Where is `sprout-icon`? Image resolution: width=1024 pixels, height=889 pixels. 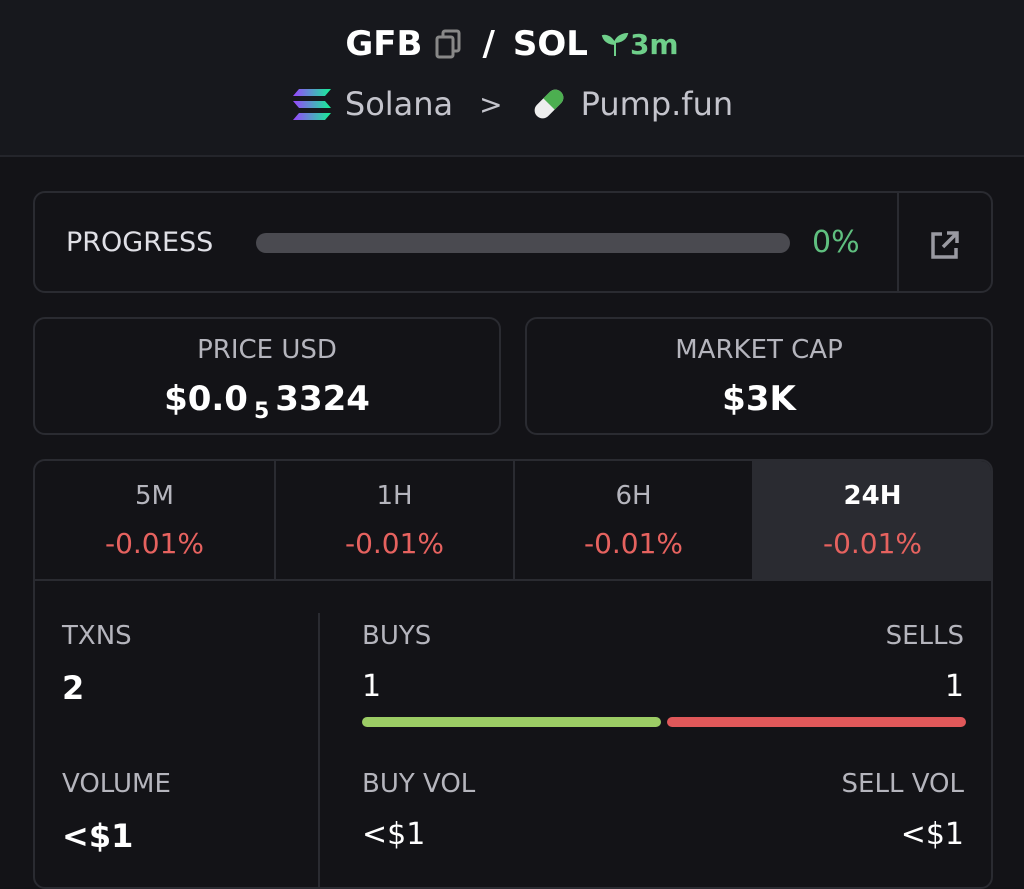
sprout-icon is located at coordinates (615, 44).